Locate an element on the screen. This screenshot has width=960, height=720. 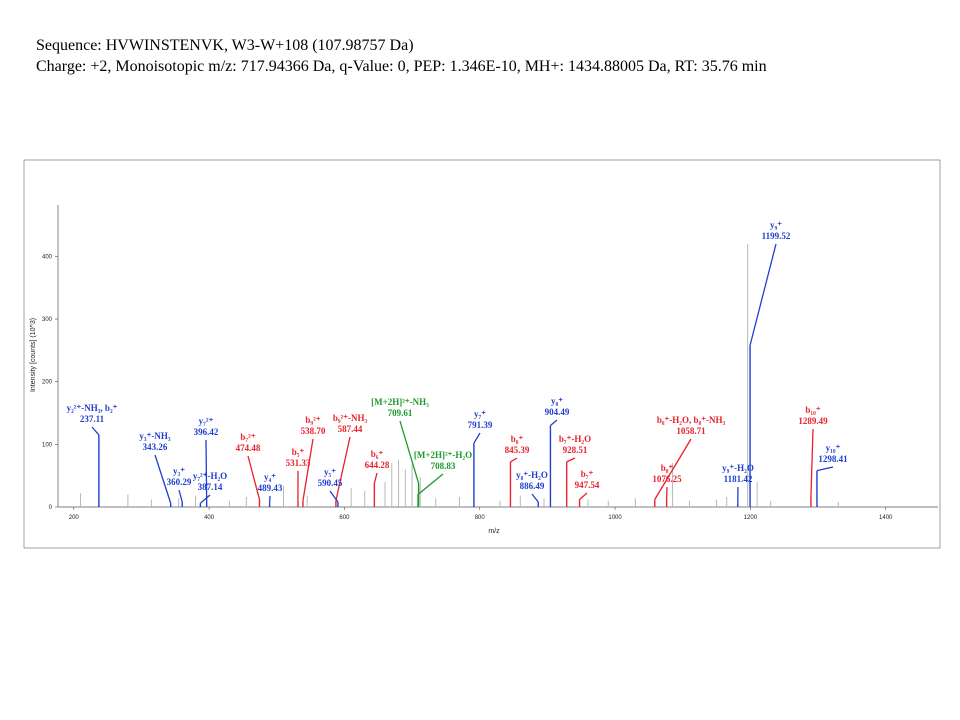
ion-label: b₈⁺ is located at coordinates (667, 468).